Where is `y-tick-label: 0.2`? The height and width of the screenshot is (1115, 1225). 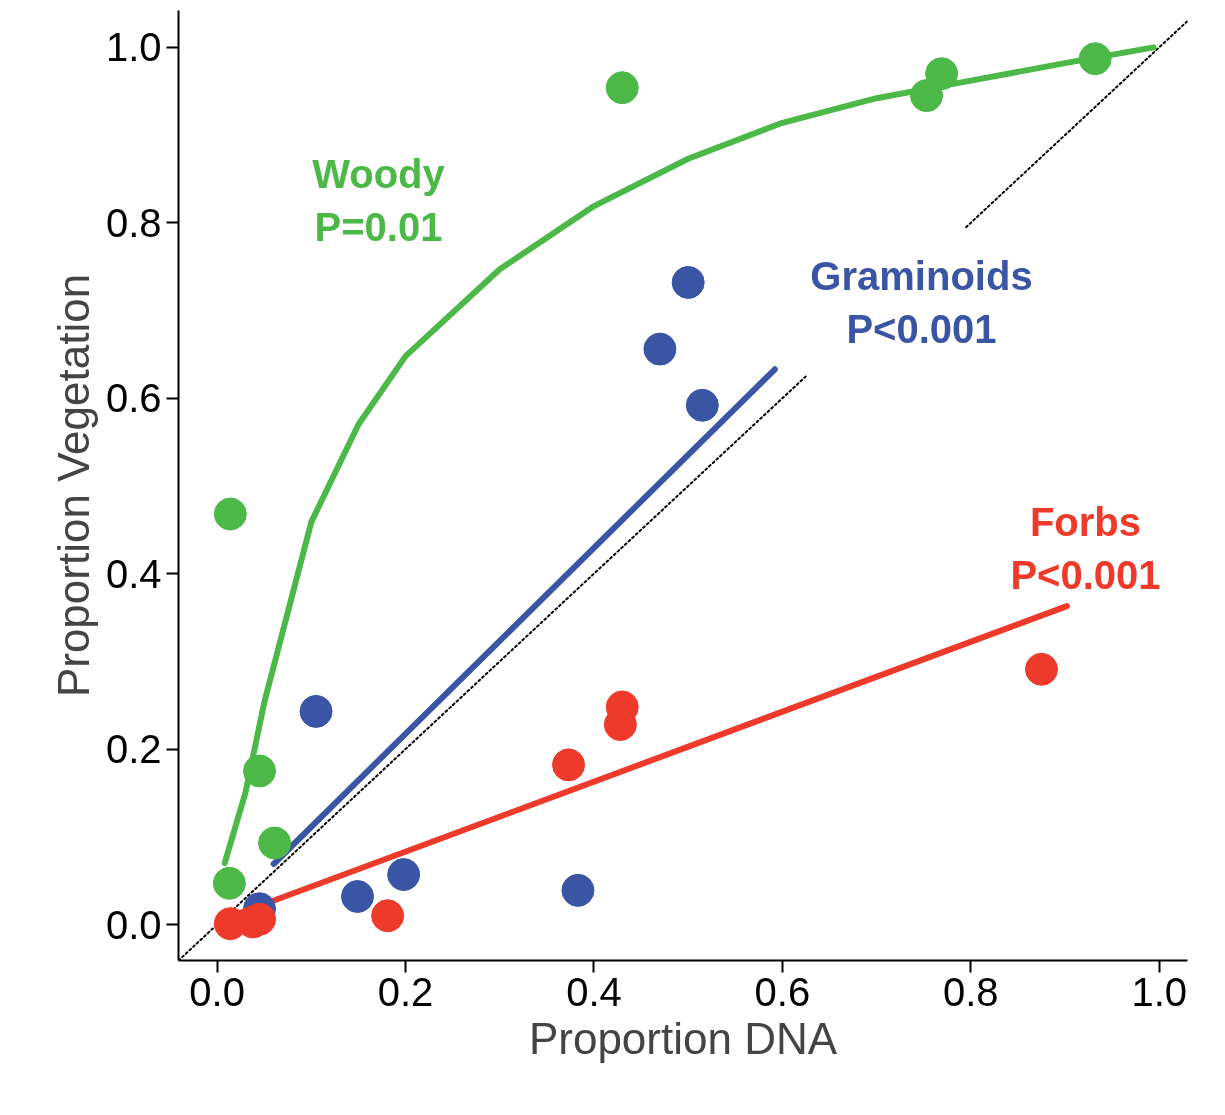 y-tick-label: 0.2 is located at coordinates (133, 749).